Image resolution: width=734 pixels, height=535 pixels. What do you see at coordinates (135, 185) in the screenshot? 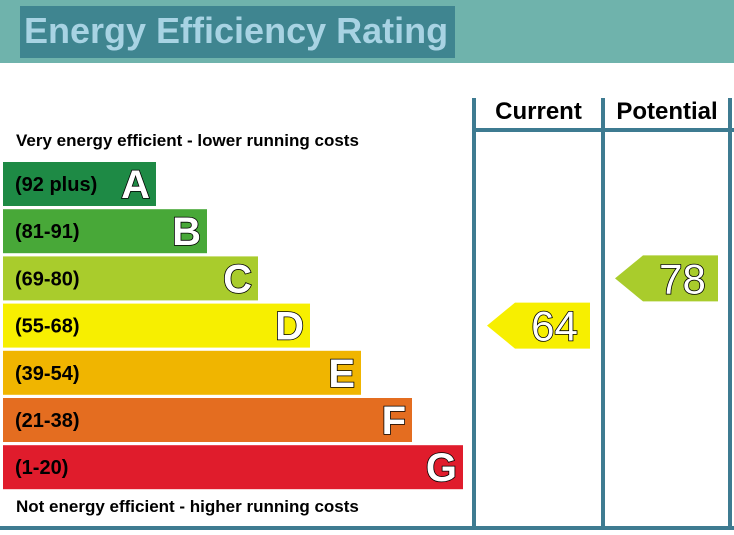
I see `band-letter: A` at bounding box center [135, 185].